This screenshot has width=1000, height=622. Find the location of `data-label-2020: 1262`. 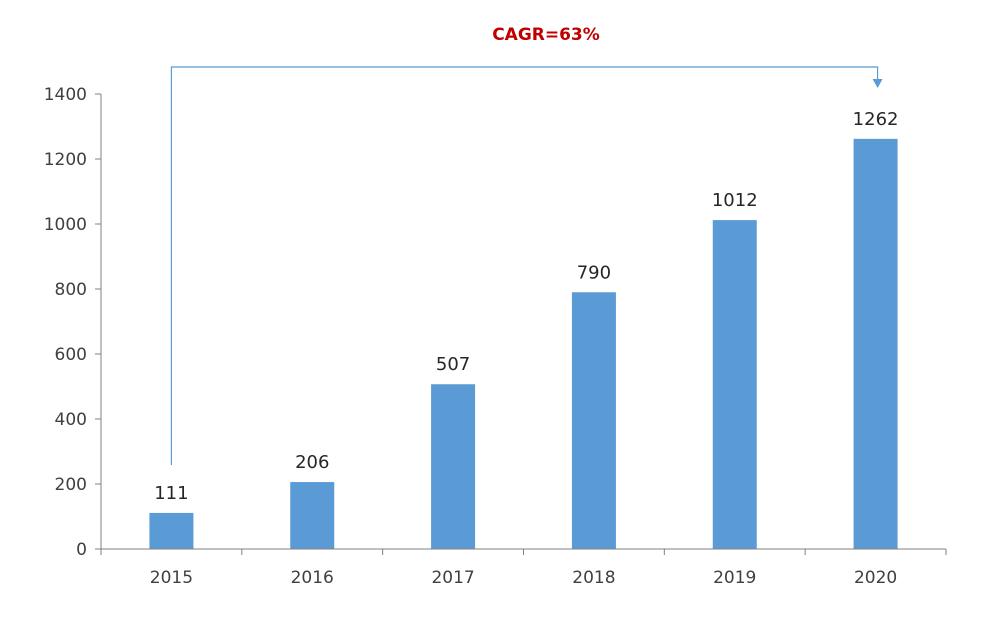

data-label-2020: 1262 is located at coordinates (876, 119).